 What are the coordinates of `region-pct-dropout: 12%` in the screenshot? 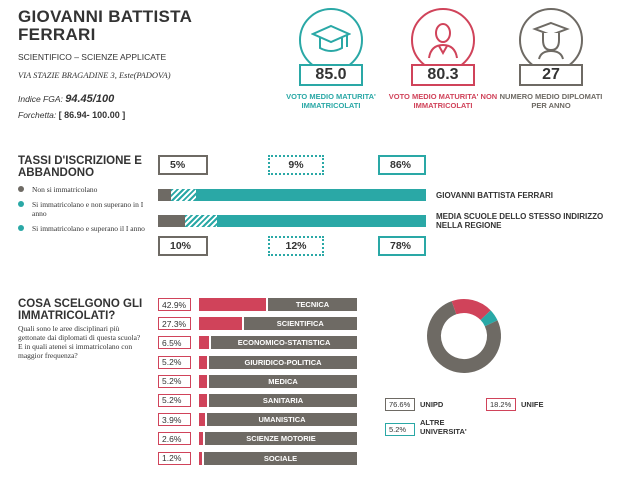 It's located at (296, 246).